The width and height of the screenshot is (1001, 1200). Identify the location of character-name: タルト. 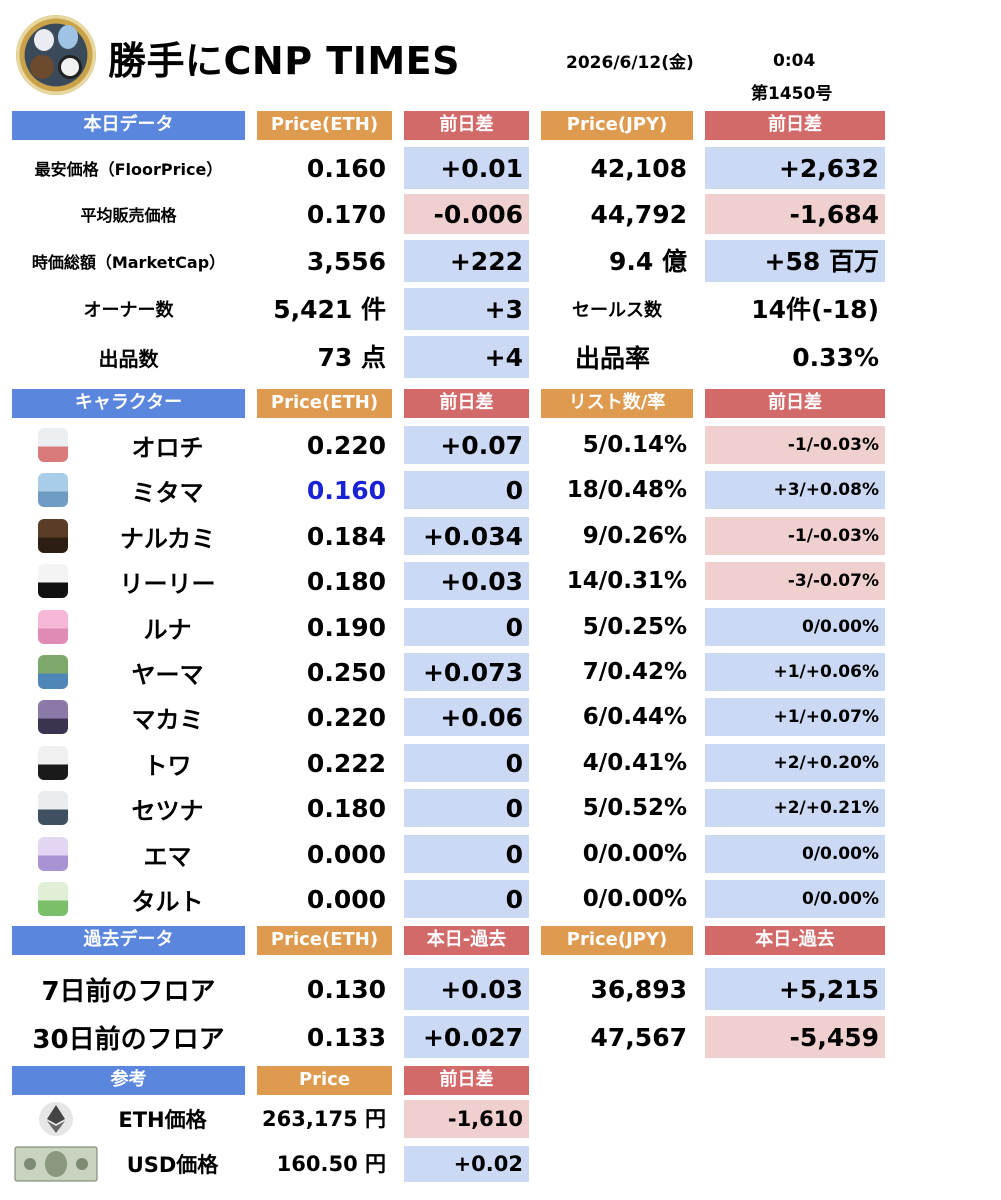
(167, 901).